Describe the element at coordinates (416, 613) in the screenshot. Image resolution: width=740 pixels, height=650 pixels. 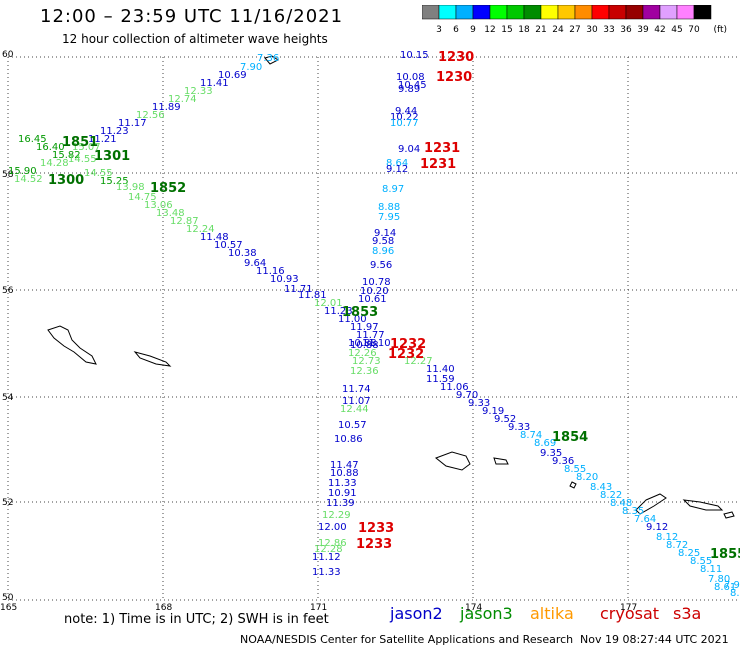
I see `satellite-legend-jason2: jason2` at that location.